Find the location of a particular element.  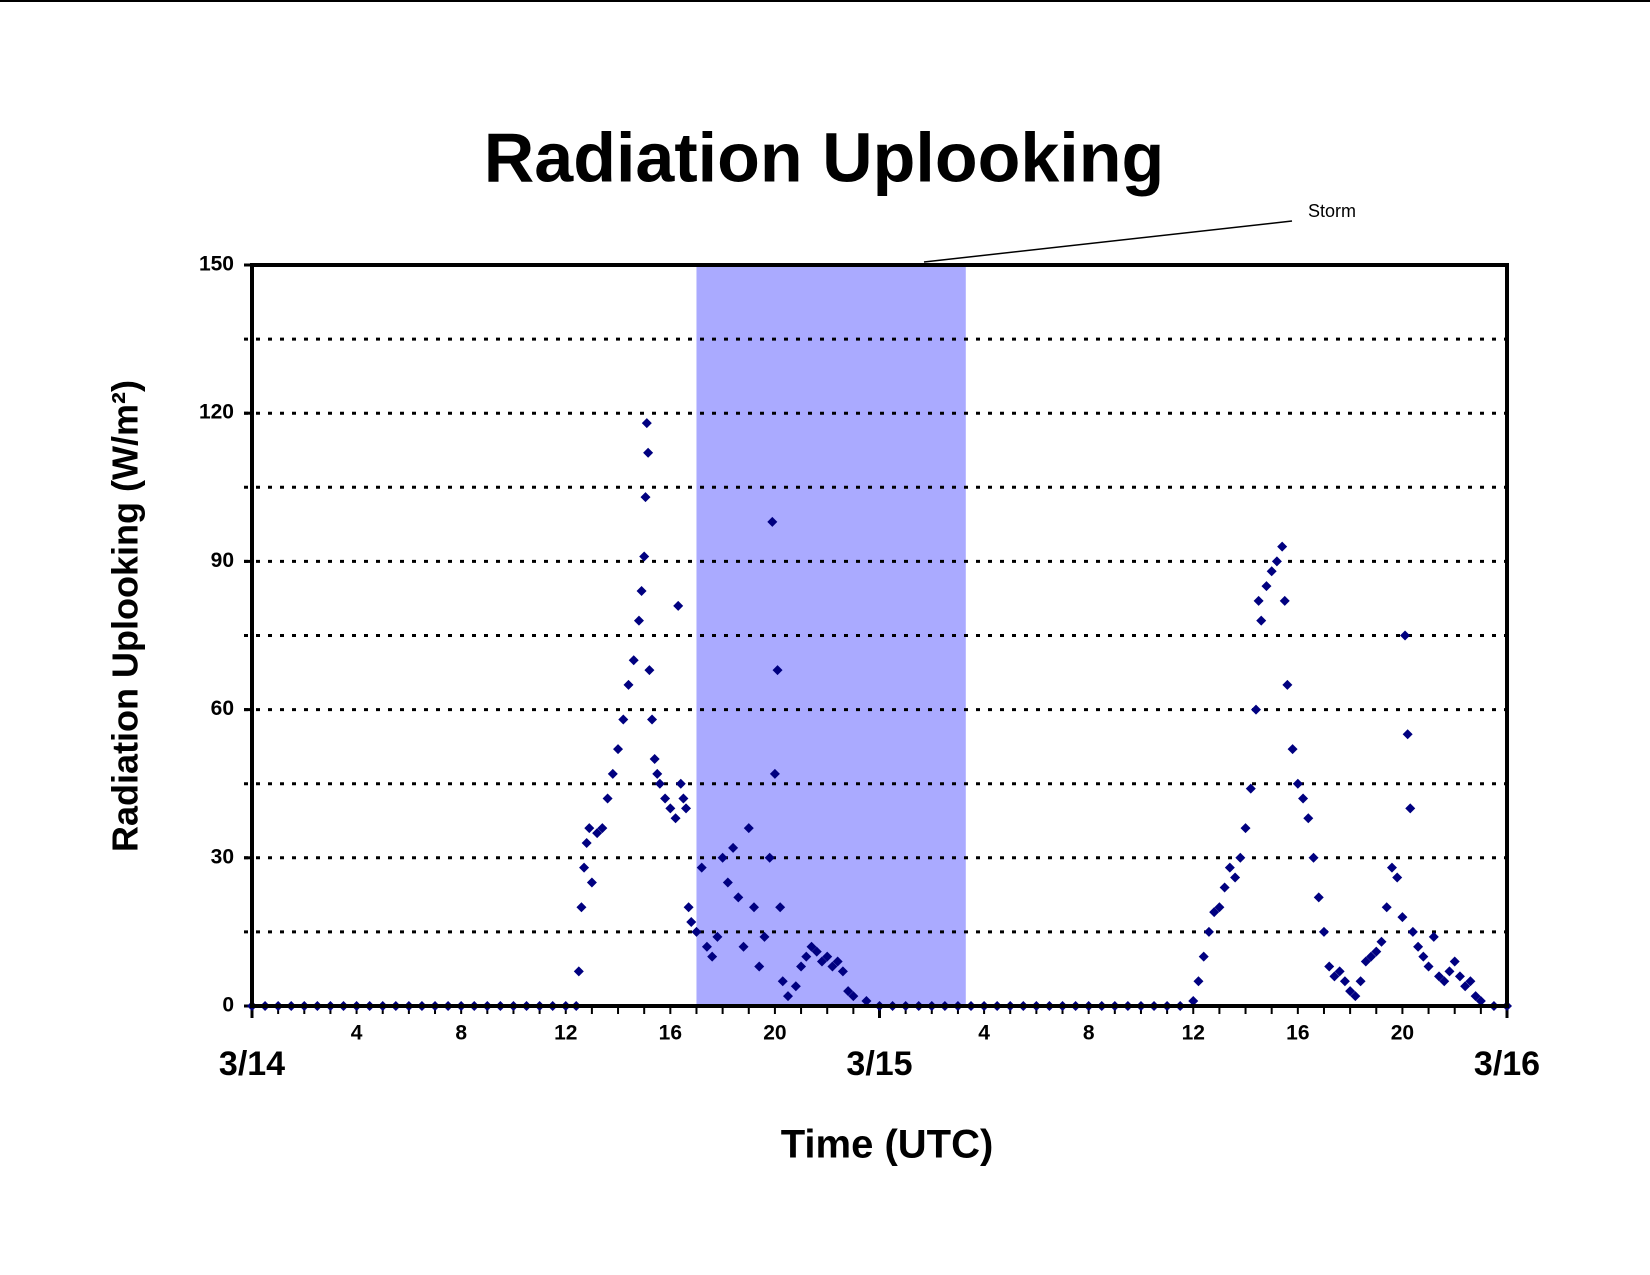

y-tick-label: 150 is located at coordinates (216, 264).